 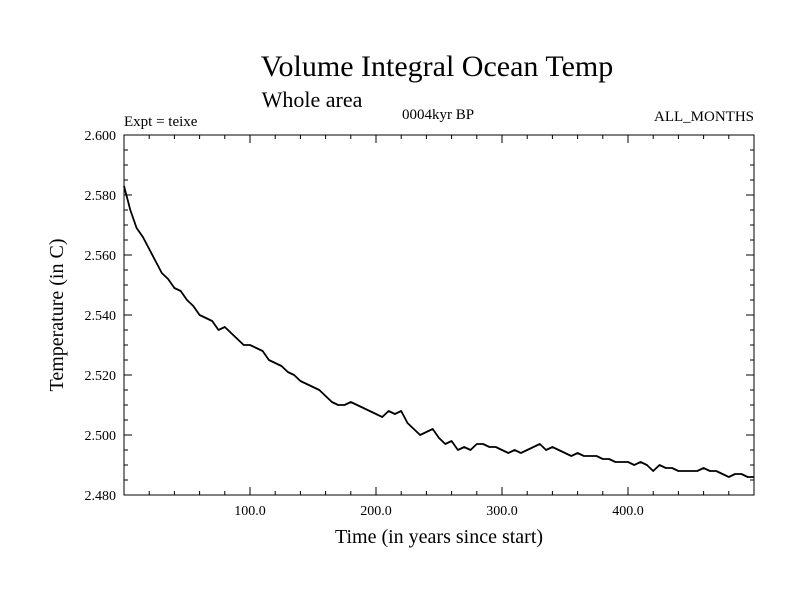 I want to click on experiment-label: Expt = teixe, so click(x=161, y=122).